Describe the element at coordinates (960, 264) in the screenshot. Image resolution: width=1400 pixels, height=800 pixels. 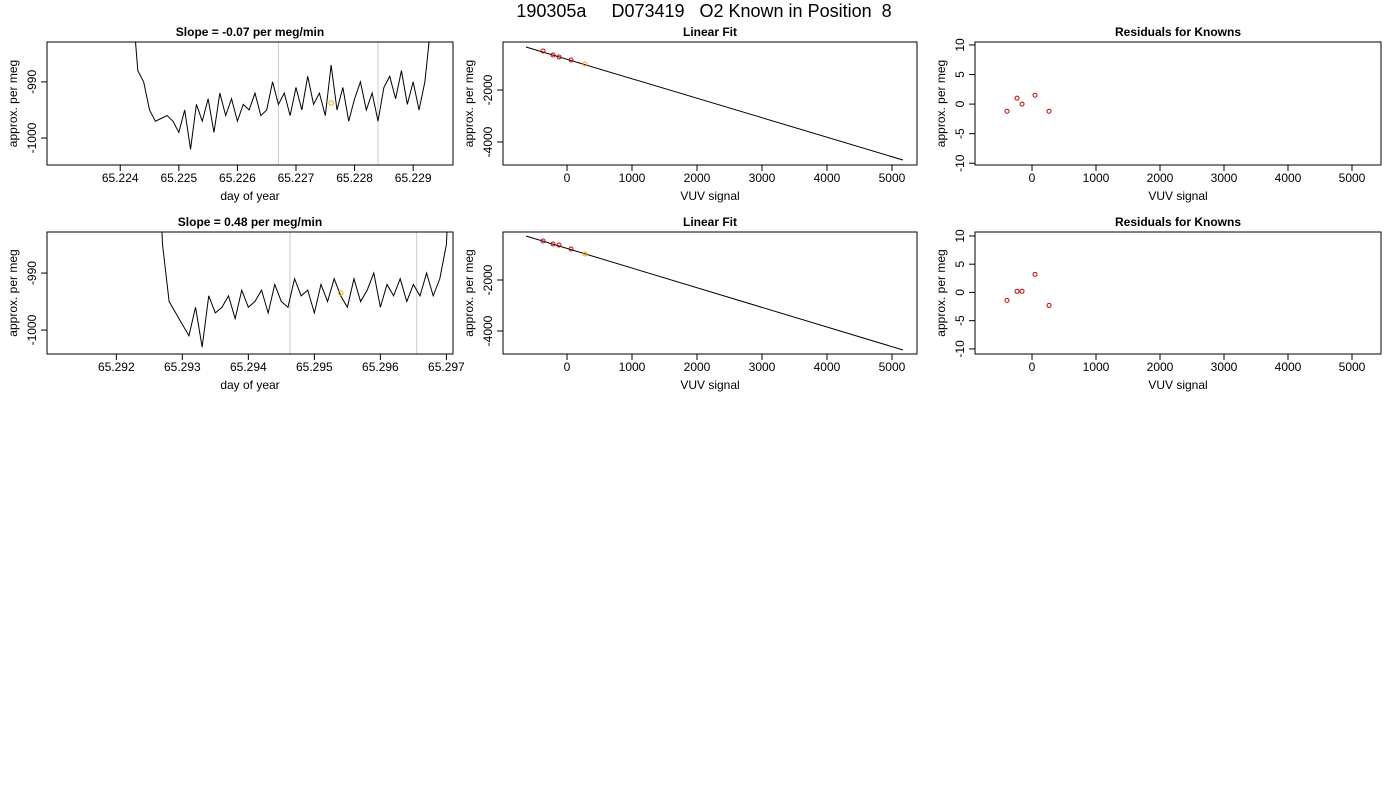
I see `y-tick-label: 5` at that location.